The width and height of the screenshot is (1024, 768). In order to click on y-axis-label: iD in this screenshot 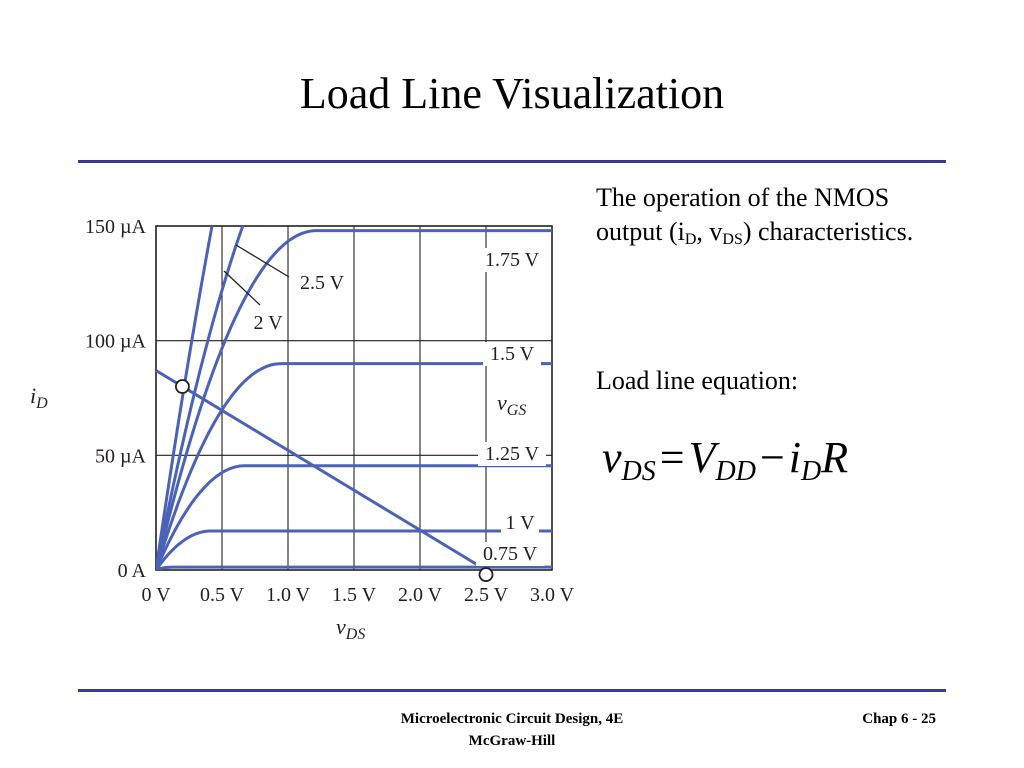, I will do `click(39, 397)`.